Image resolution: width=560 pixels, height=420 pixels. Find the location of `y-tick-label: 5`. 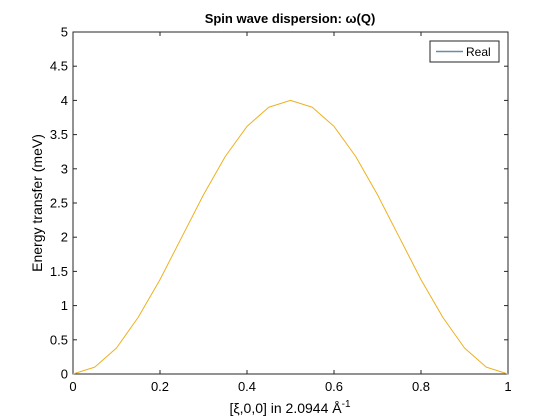

y-tick-label: 5 is located at coordinates (64, 32).